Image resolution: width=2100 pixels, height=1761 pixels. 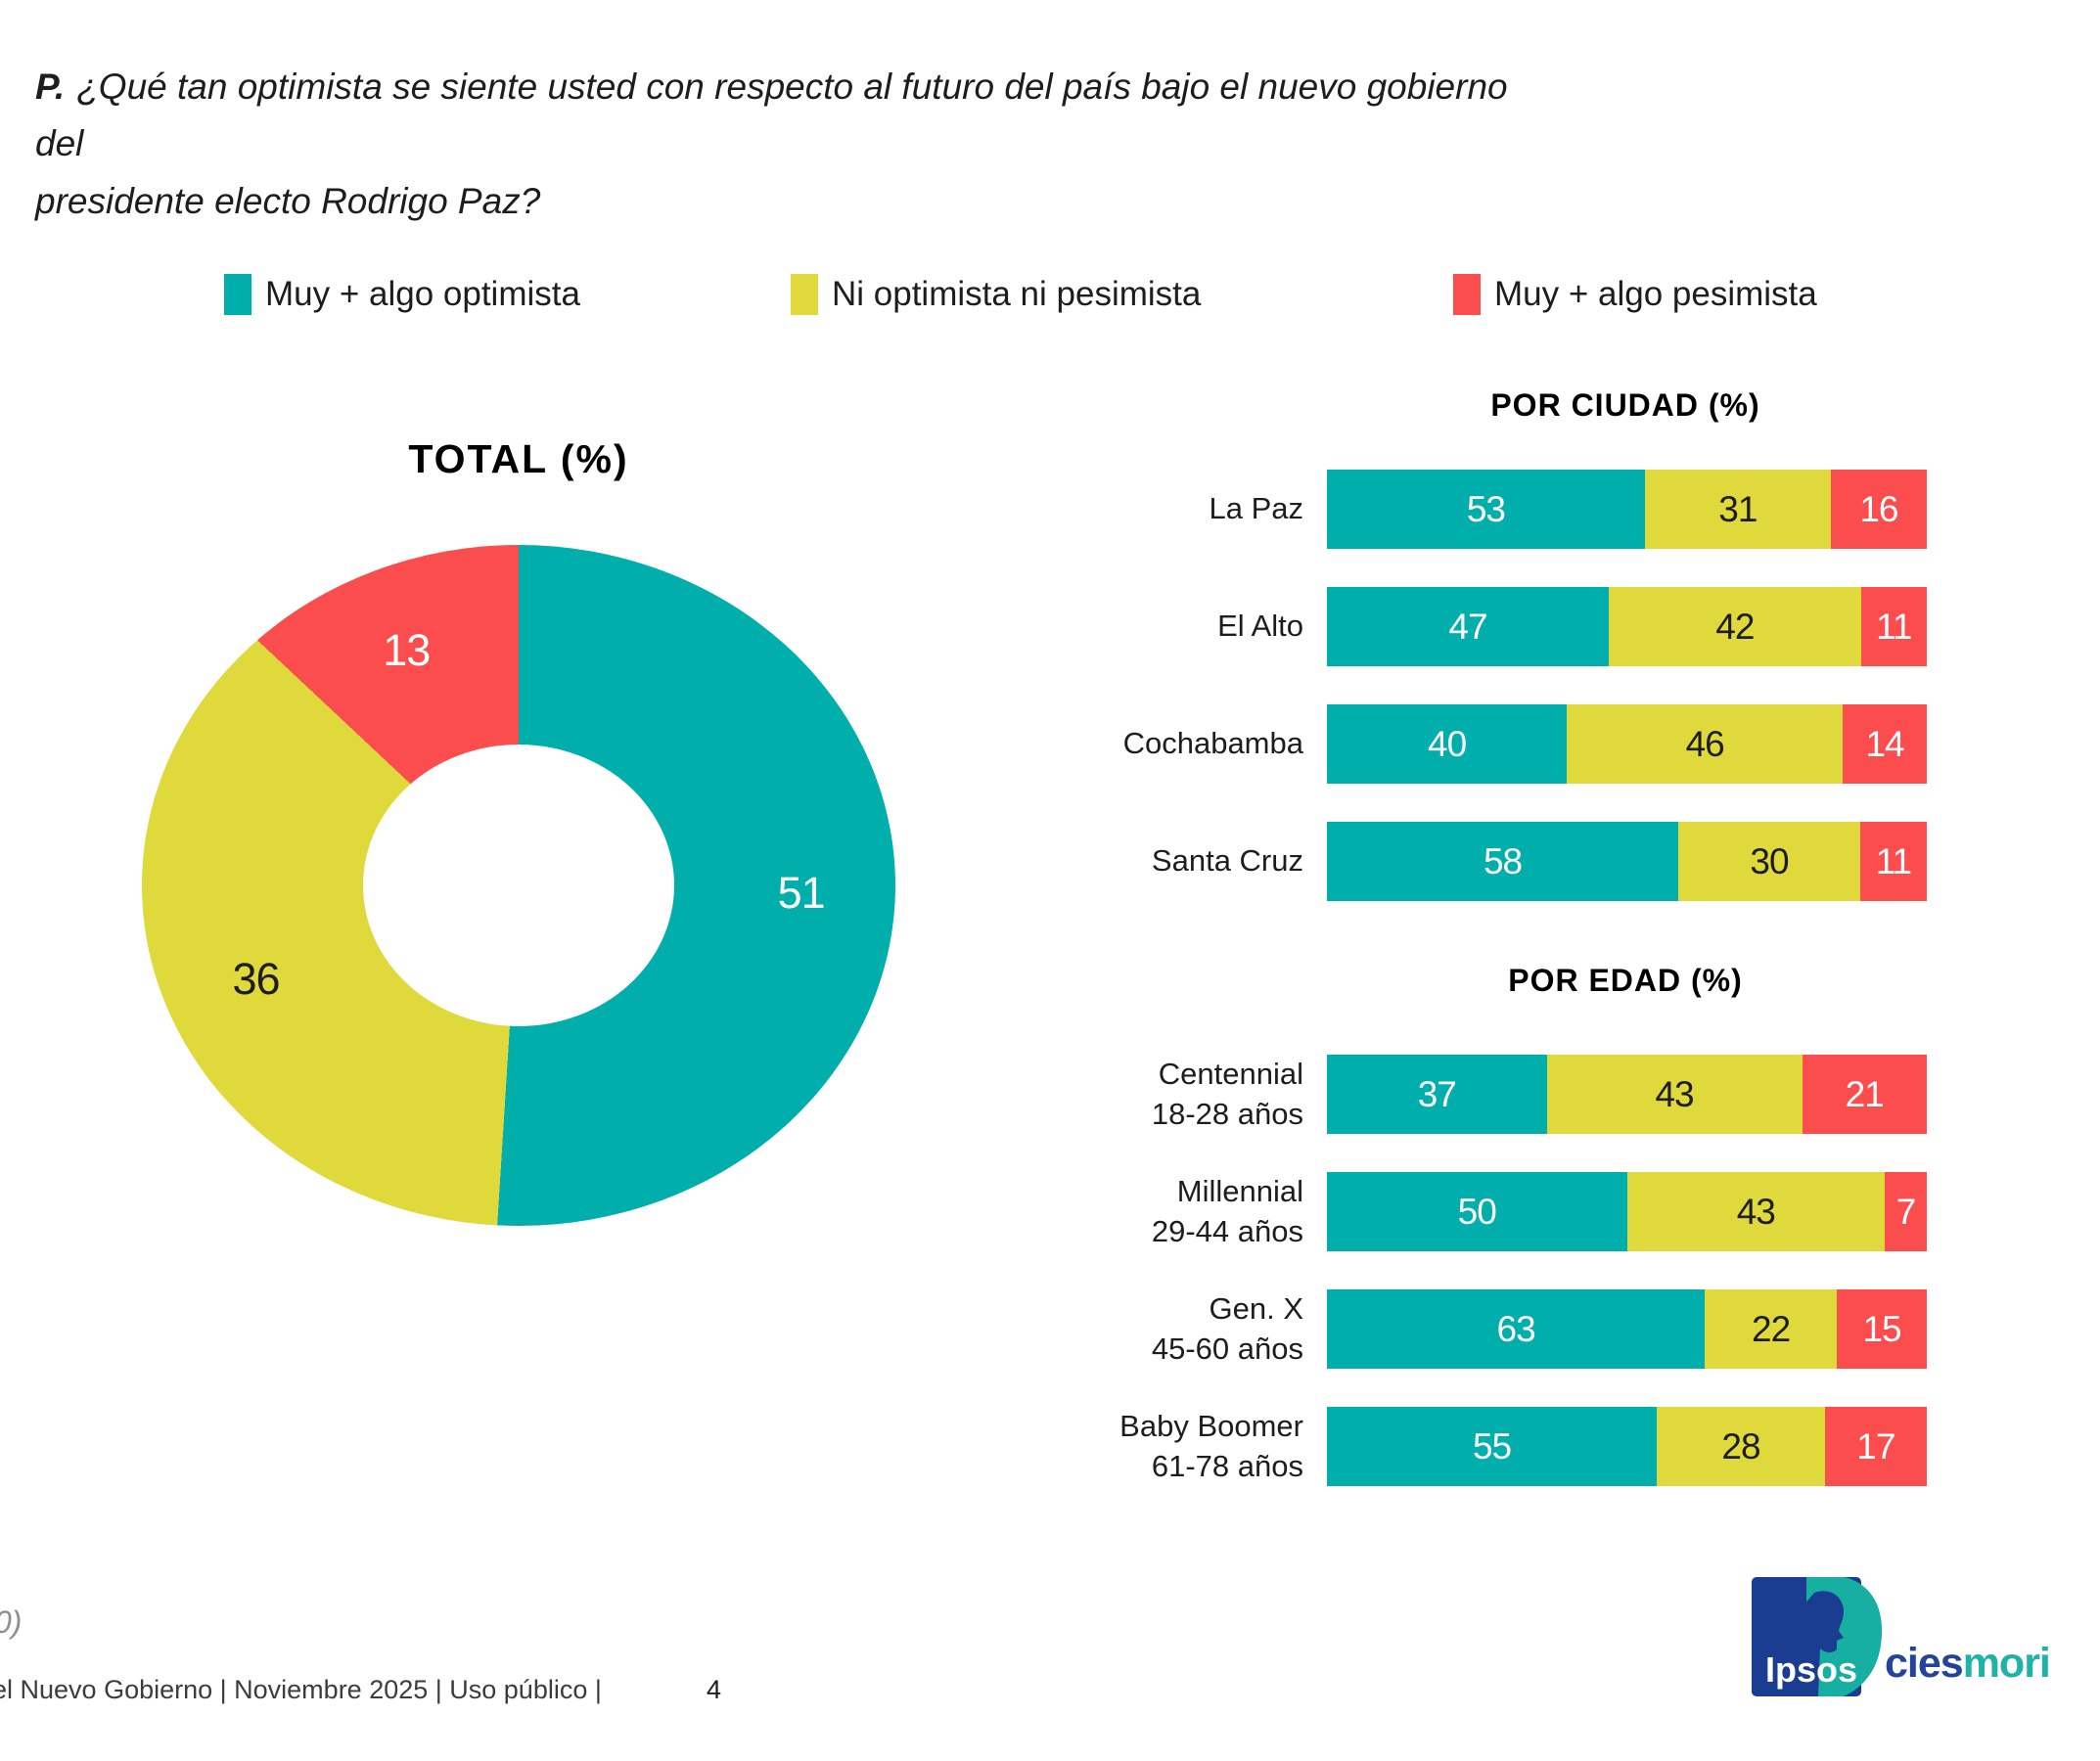 I want to click on logo-mori-text: mori, so click(x=2006, y=1663).